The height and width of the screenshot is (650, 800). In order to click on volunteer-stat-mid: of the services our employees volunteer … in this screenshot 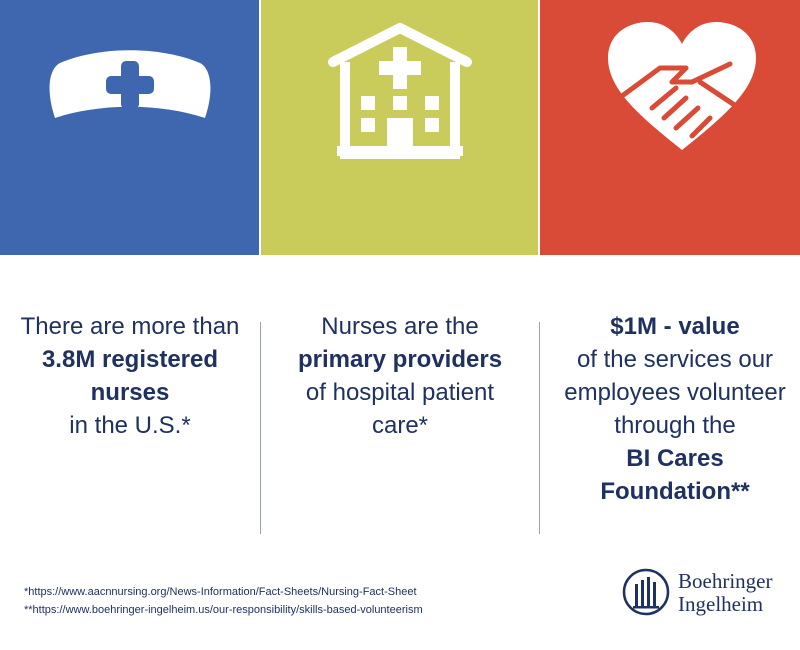, I will do `click(675, 392)`.